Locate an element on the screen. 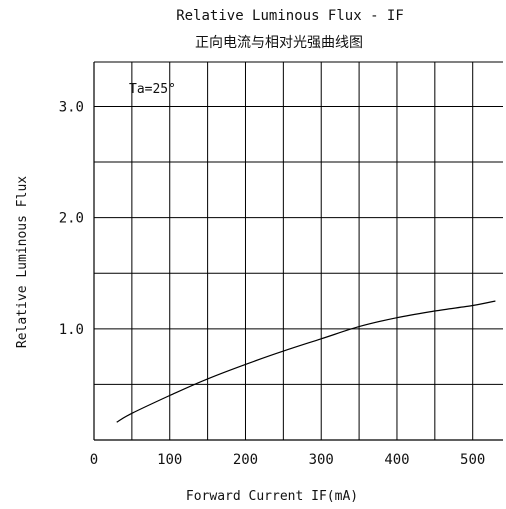  x-tick-labels: 0 100 200 300 400 500 is located at coordinates (288, 460).